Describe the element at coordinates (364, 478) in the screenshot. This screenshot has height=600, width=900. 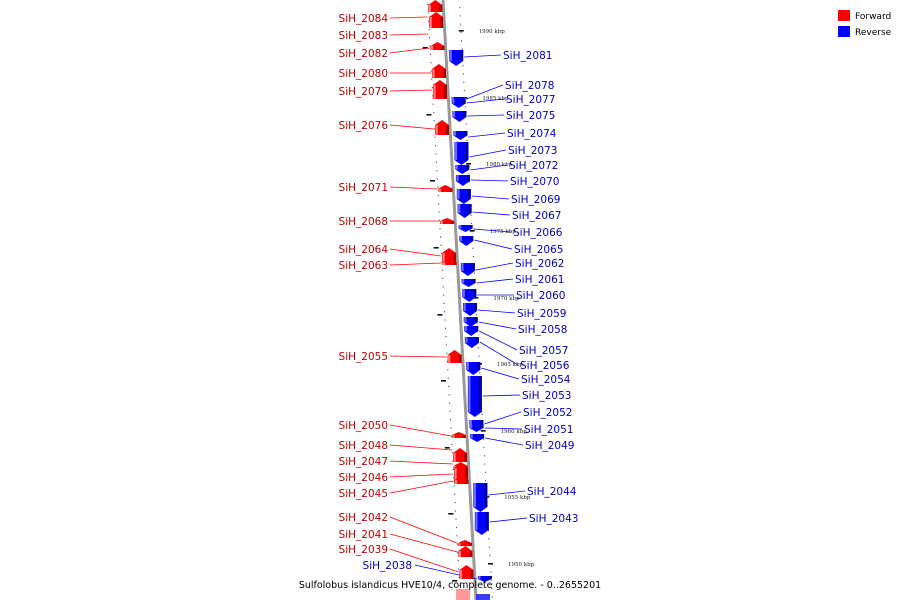
I see `forward-gene-label: SiH_2046` at that location.